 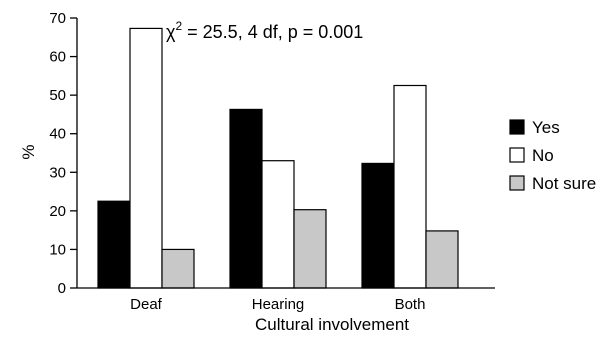 What do you see at coordinates (57, 249) in the screenshot?
I see `y-tick-label: 10` at bounding box center [57, 249].